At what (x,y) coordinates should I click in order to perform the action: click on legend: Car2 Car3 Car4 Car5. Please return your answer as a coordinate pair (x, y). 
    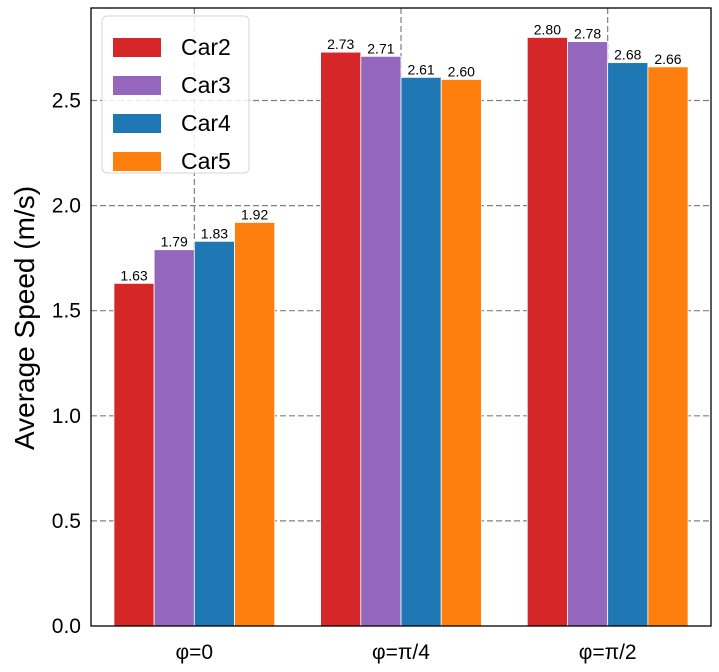
    Looking at the image, I should click on (175, 94).